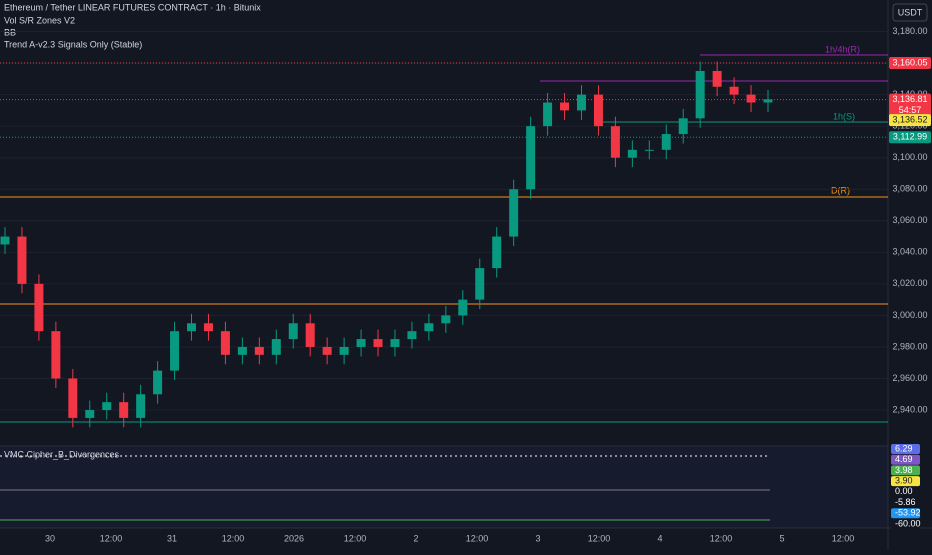  Describe the element at coordinates (908, 513) in the screenshot. I see `osc-label: -53.92` at that location.